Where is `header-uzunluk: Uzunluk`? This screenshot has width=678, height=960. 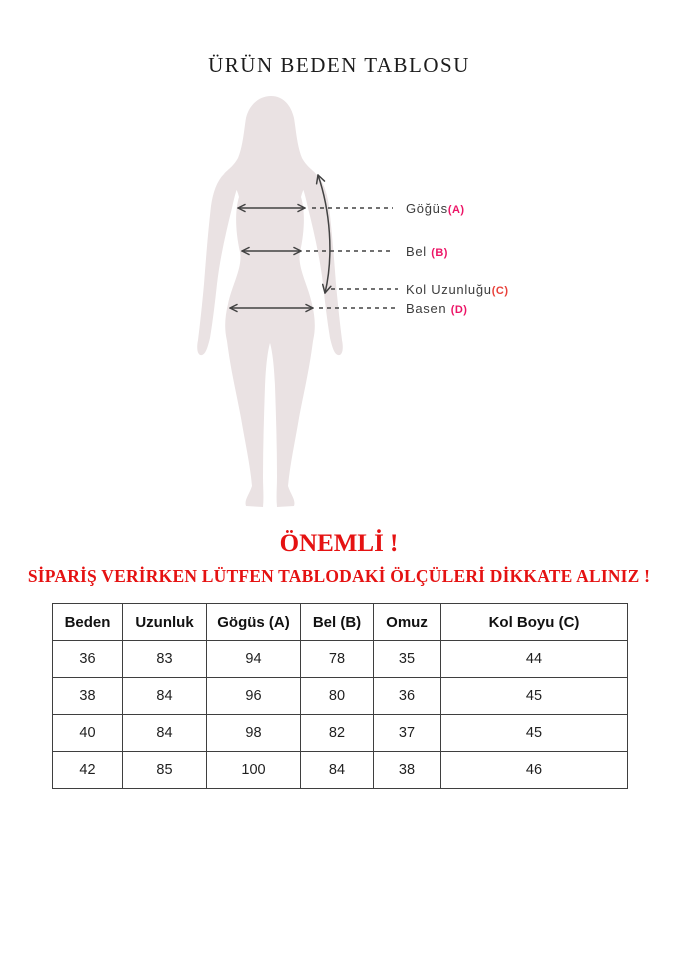
header-uzunluk: Uzunluk is located at coordinates (164, 622).